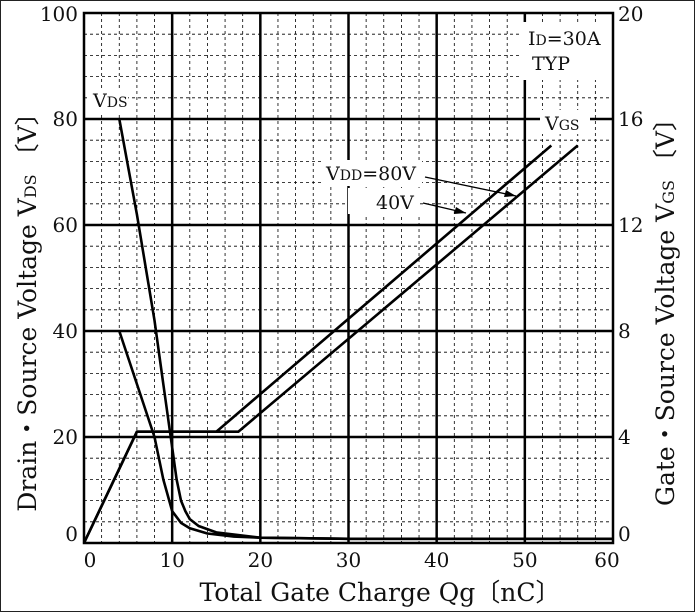  What do you see at coordinates (436, 560) in the screenshot?
I see `x-tick-label: 40` at bounding box center [436, 560].